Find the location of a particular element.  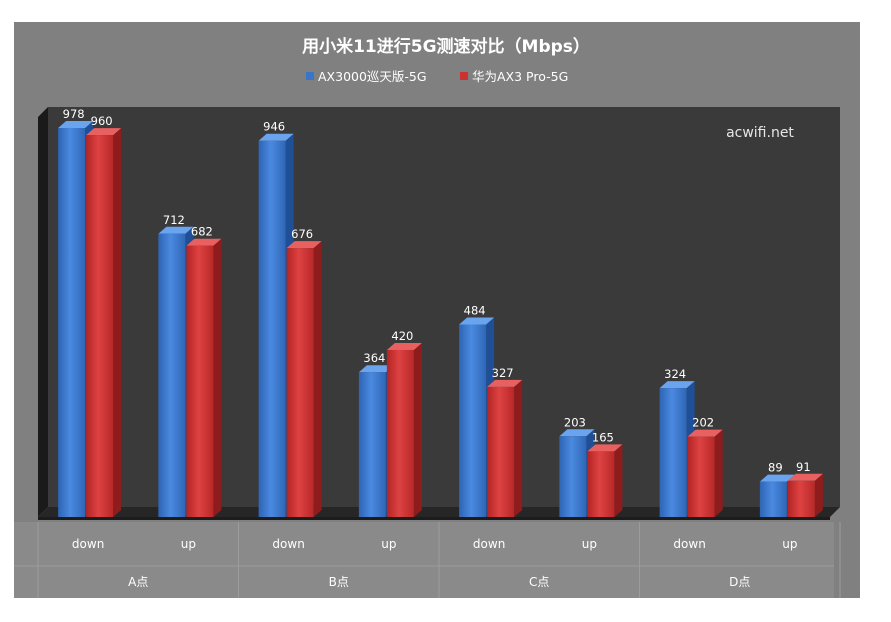

category-axis: down up down up down up down up A点 B点 C点 D点 is located at coordinates (427, 560).